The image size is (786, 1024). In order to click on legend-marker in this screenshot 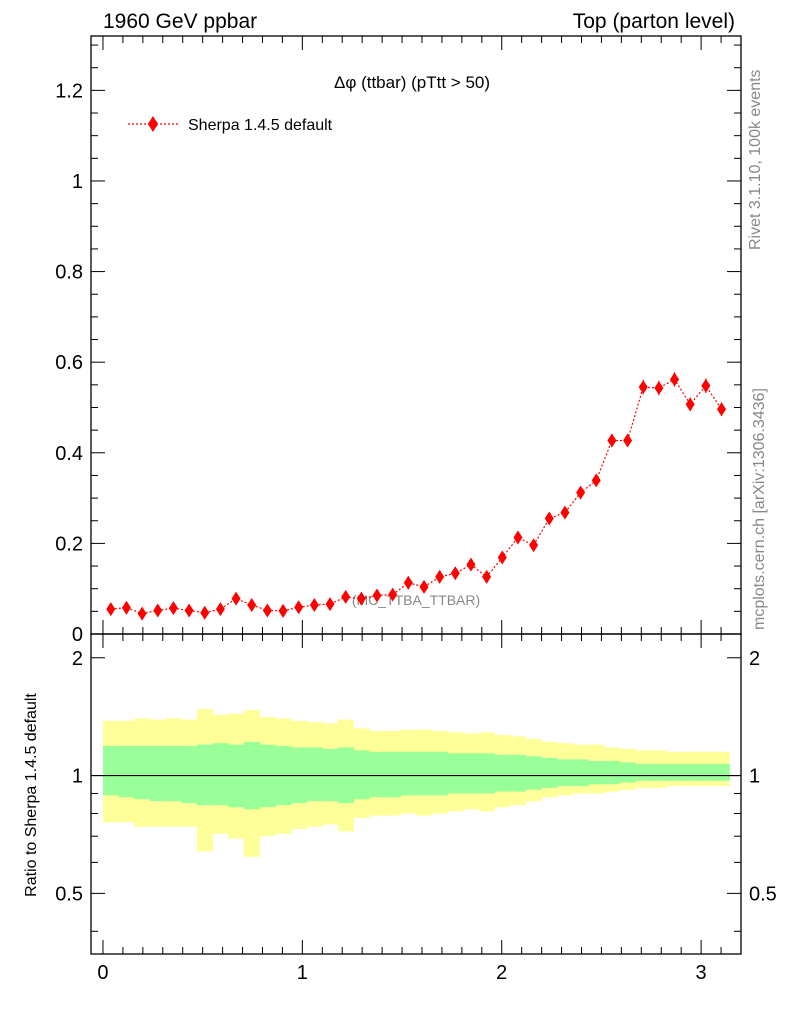, I will do `click(153, 124)`.